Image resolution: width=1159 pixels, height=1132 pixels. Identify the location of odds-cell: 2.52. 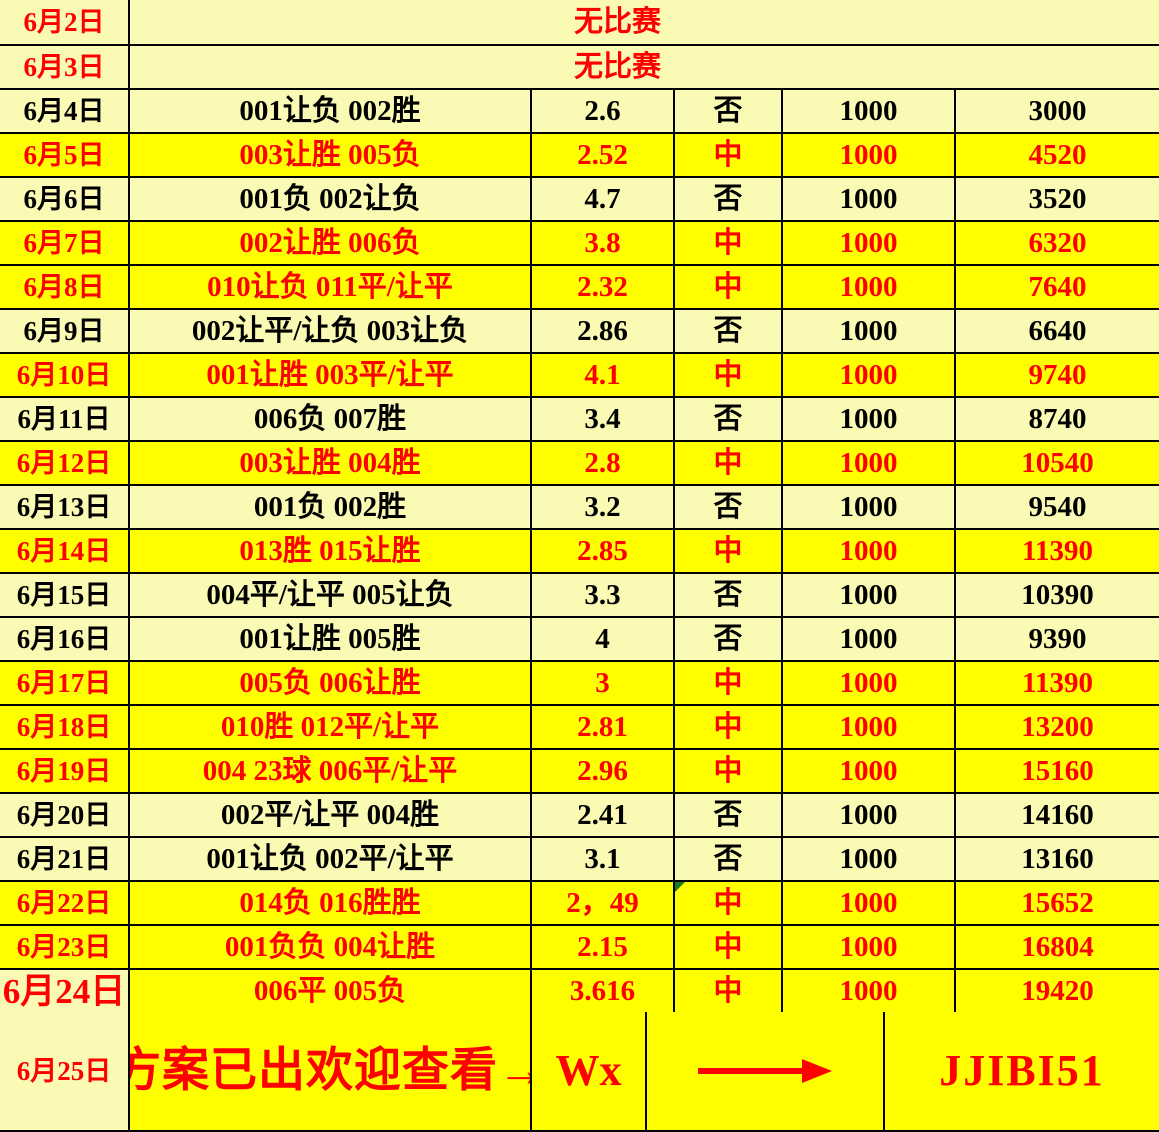
(603, 155).